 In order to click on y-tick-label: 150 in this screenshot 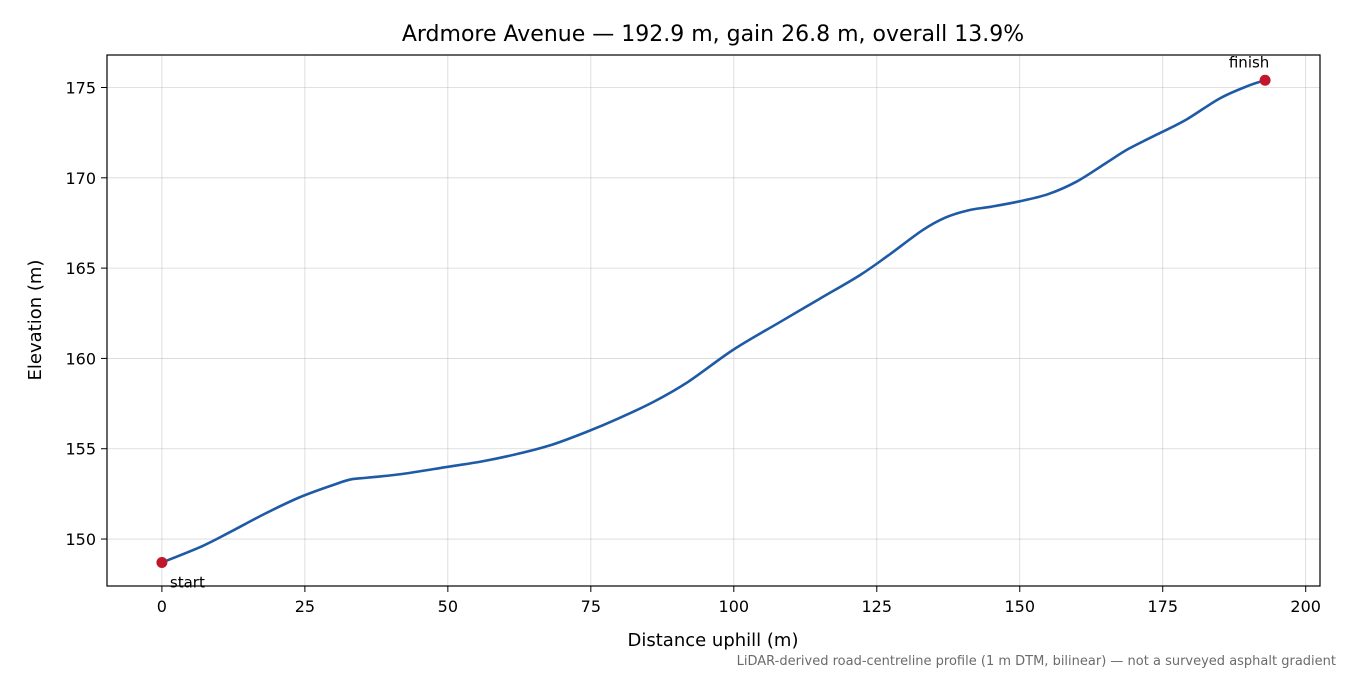, I will do `click(80, 539)`.